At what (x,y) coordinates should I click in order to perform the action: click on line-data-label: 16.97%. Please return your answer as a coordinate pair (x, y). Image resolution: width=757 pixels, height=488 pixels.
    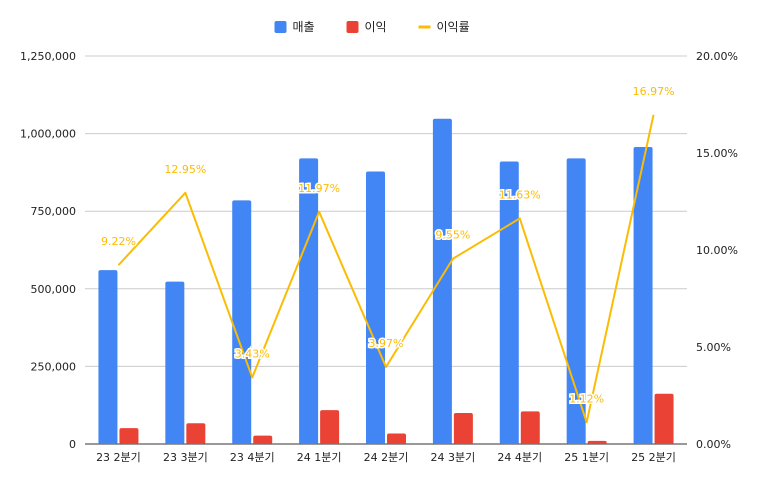
    Looking at the image, I should click on (654, 91).